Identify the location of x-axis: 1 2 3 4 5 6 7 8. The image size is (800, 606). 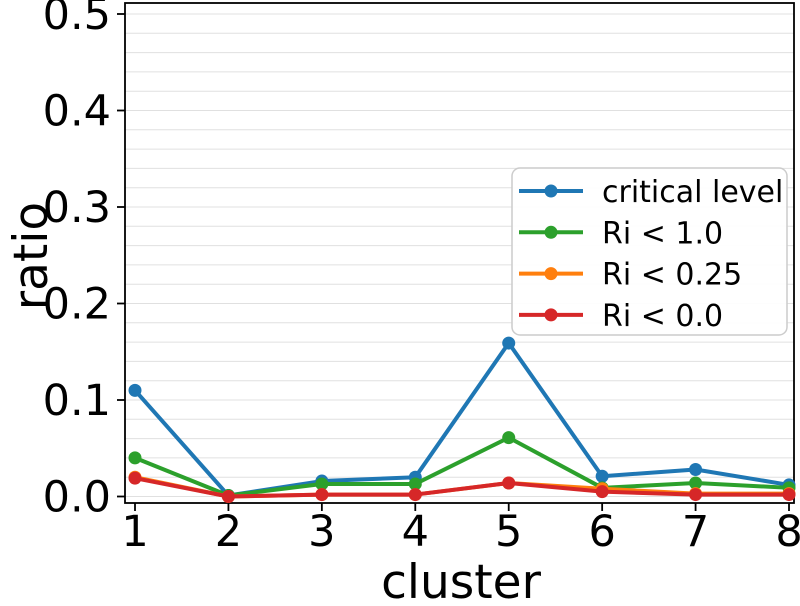
(460, 530).